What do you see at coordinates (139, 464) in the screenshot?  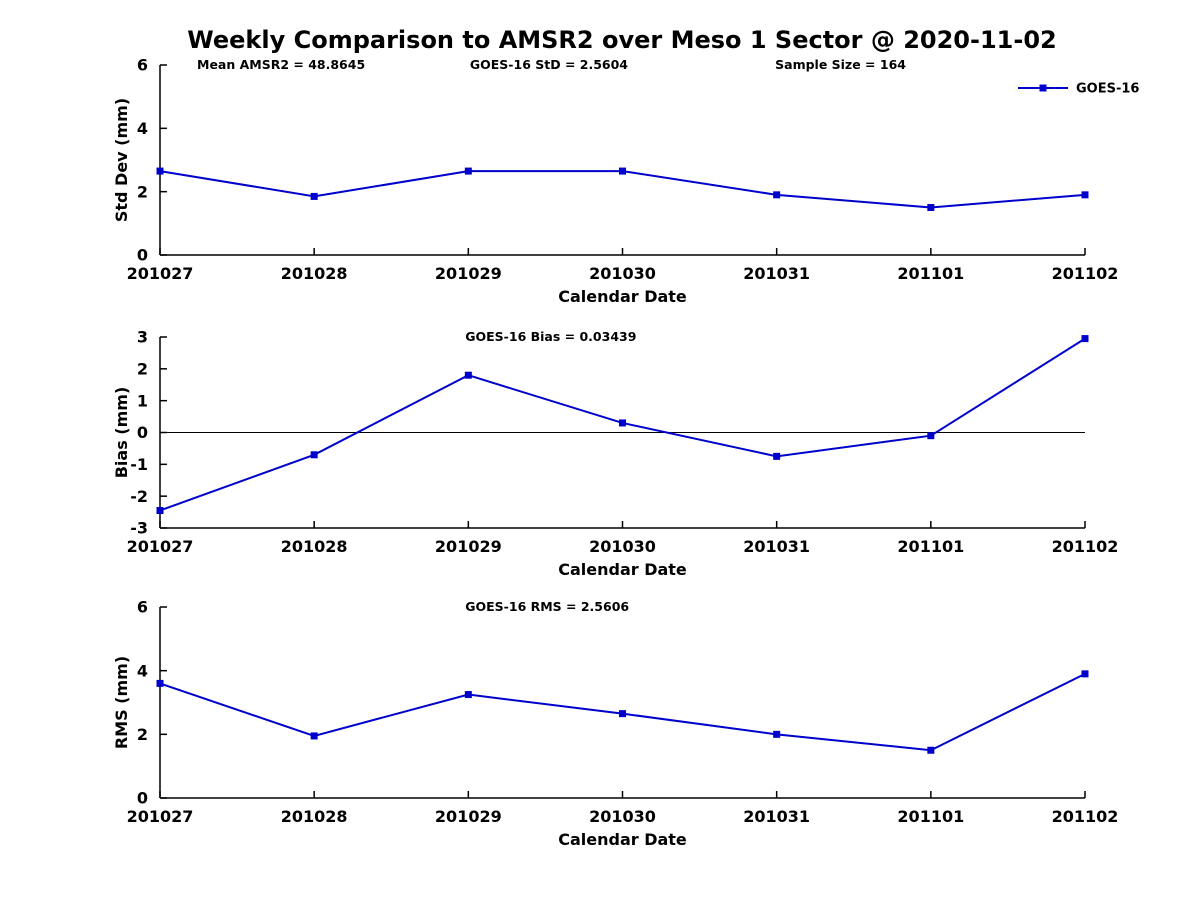 I see `y-tick-label: -1` at bounding box center [139, 464].